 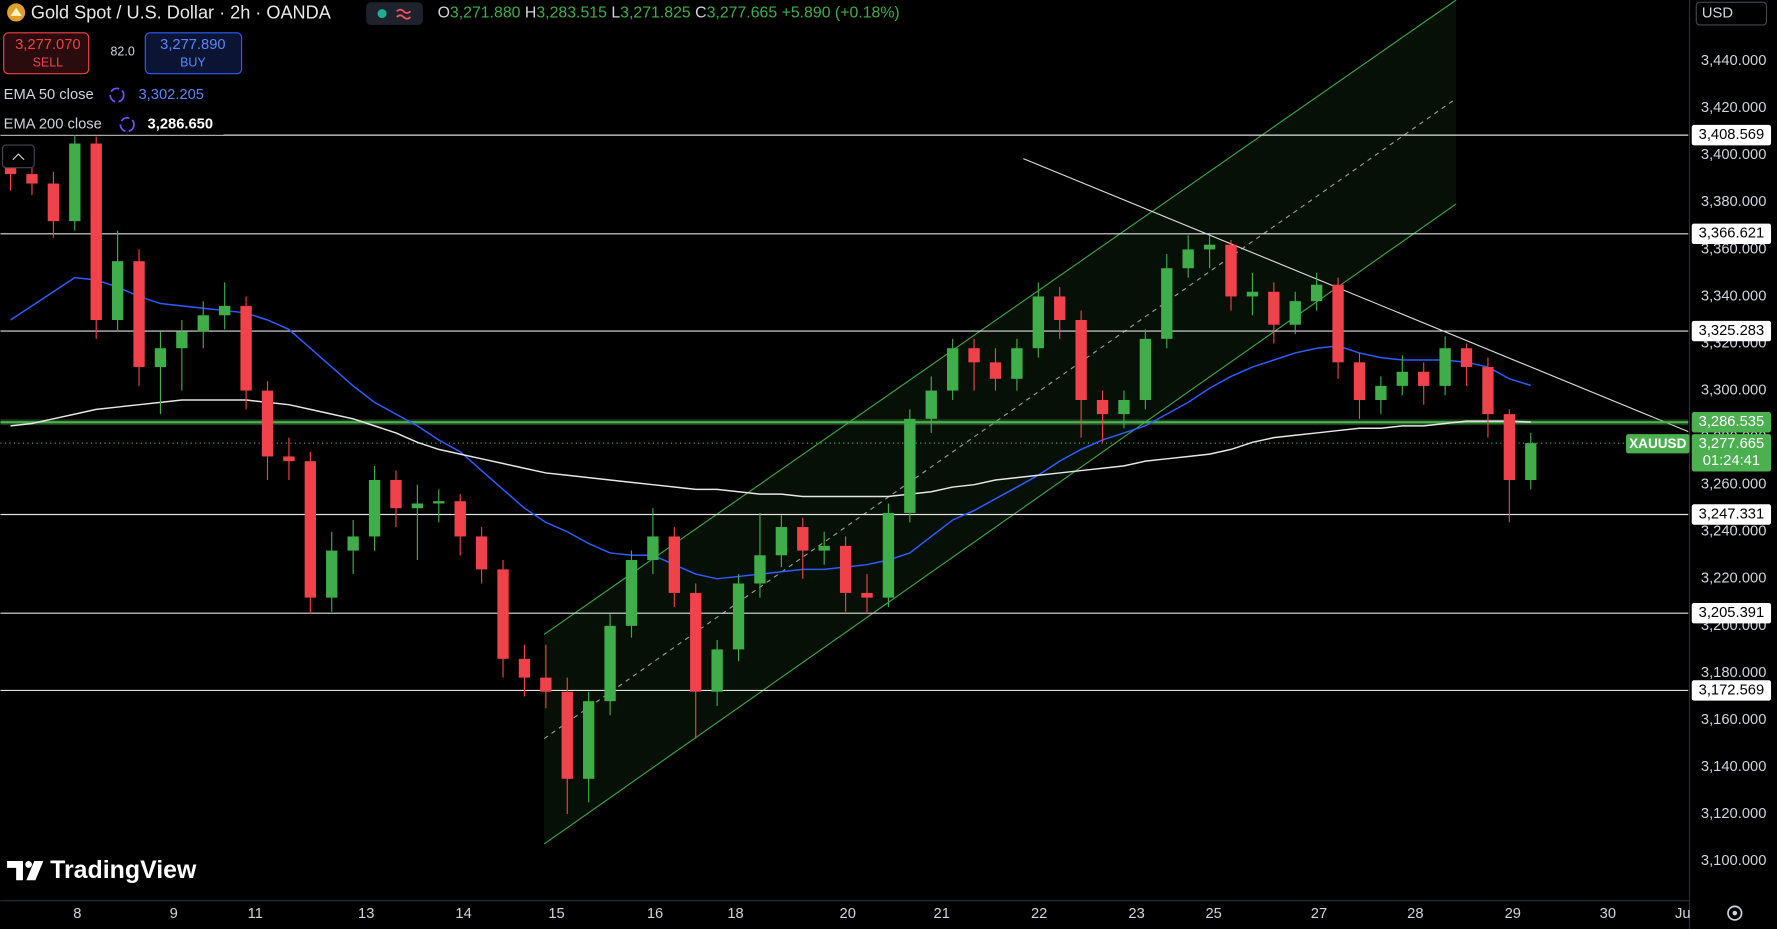 I want to click on y-tick-label: 3,300.000, so click(x=1733, y=390).